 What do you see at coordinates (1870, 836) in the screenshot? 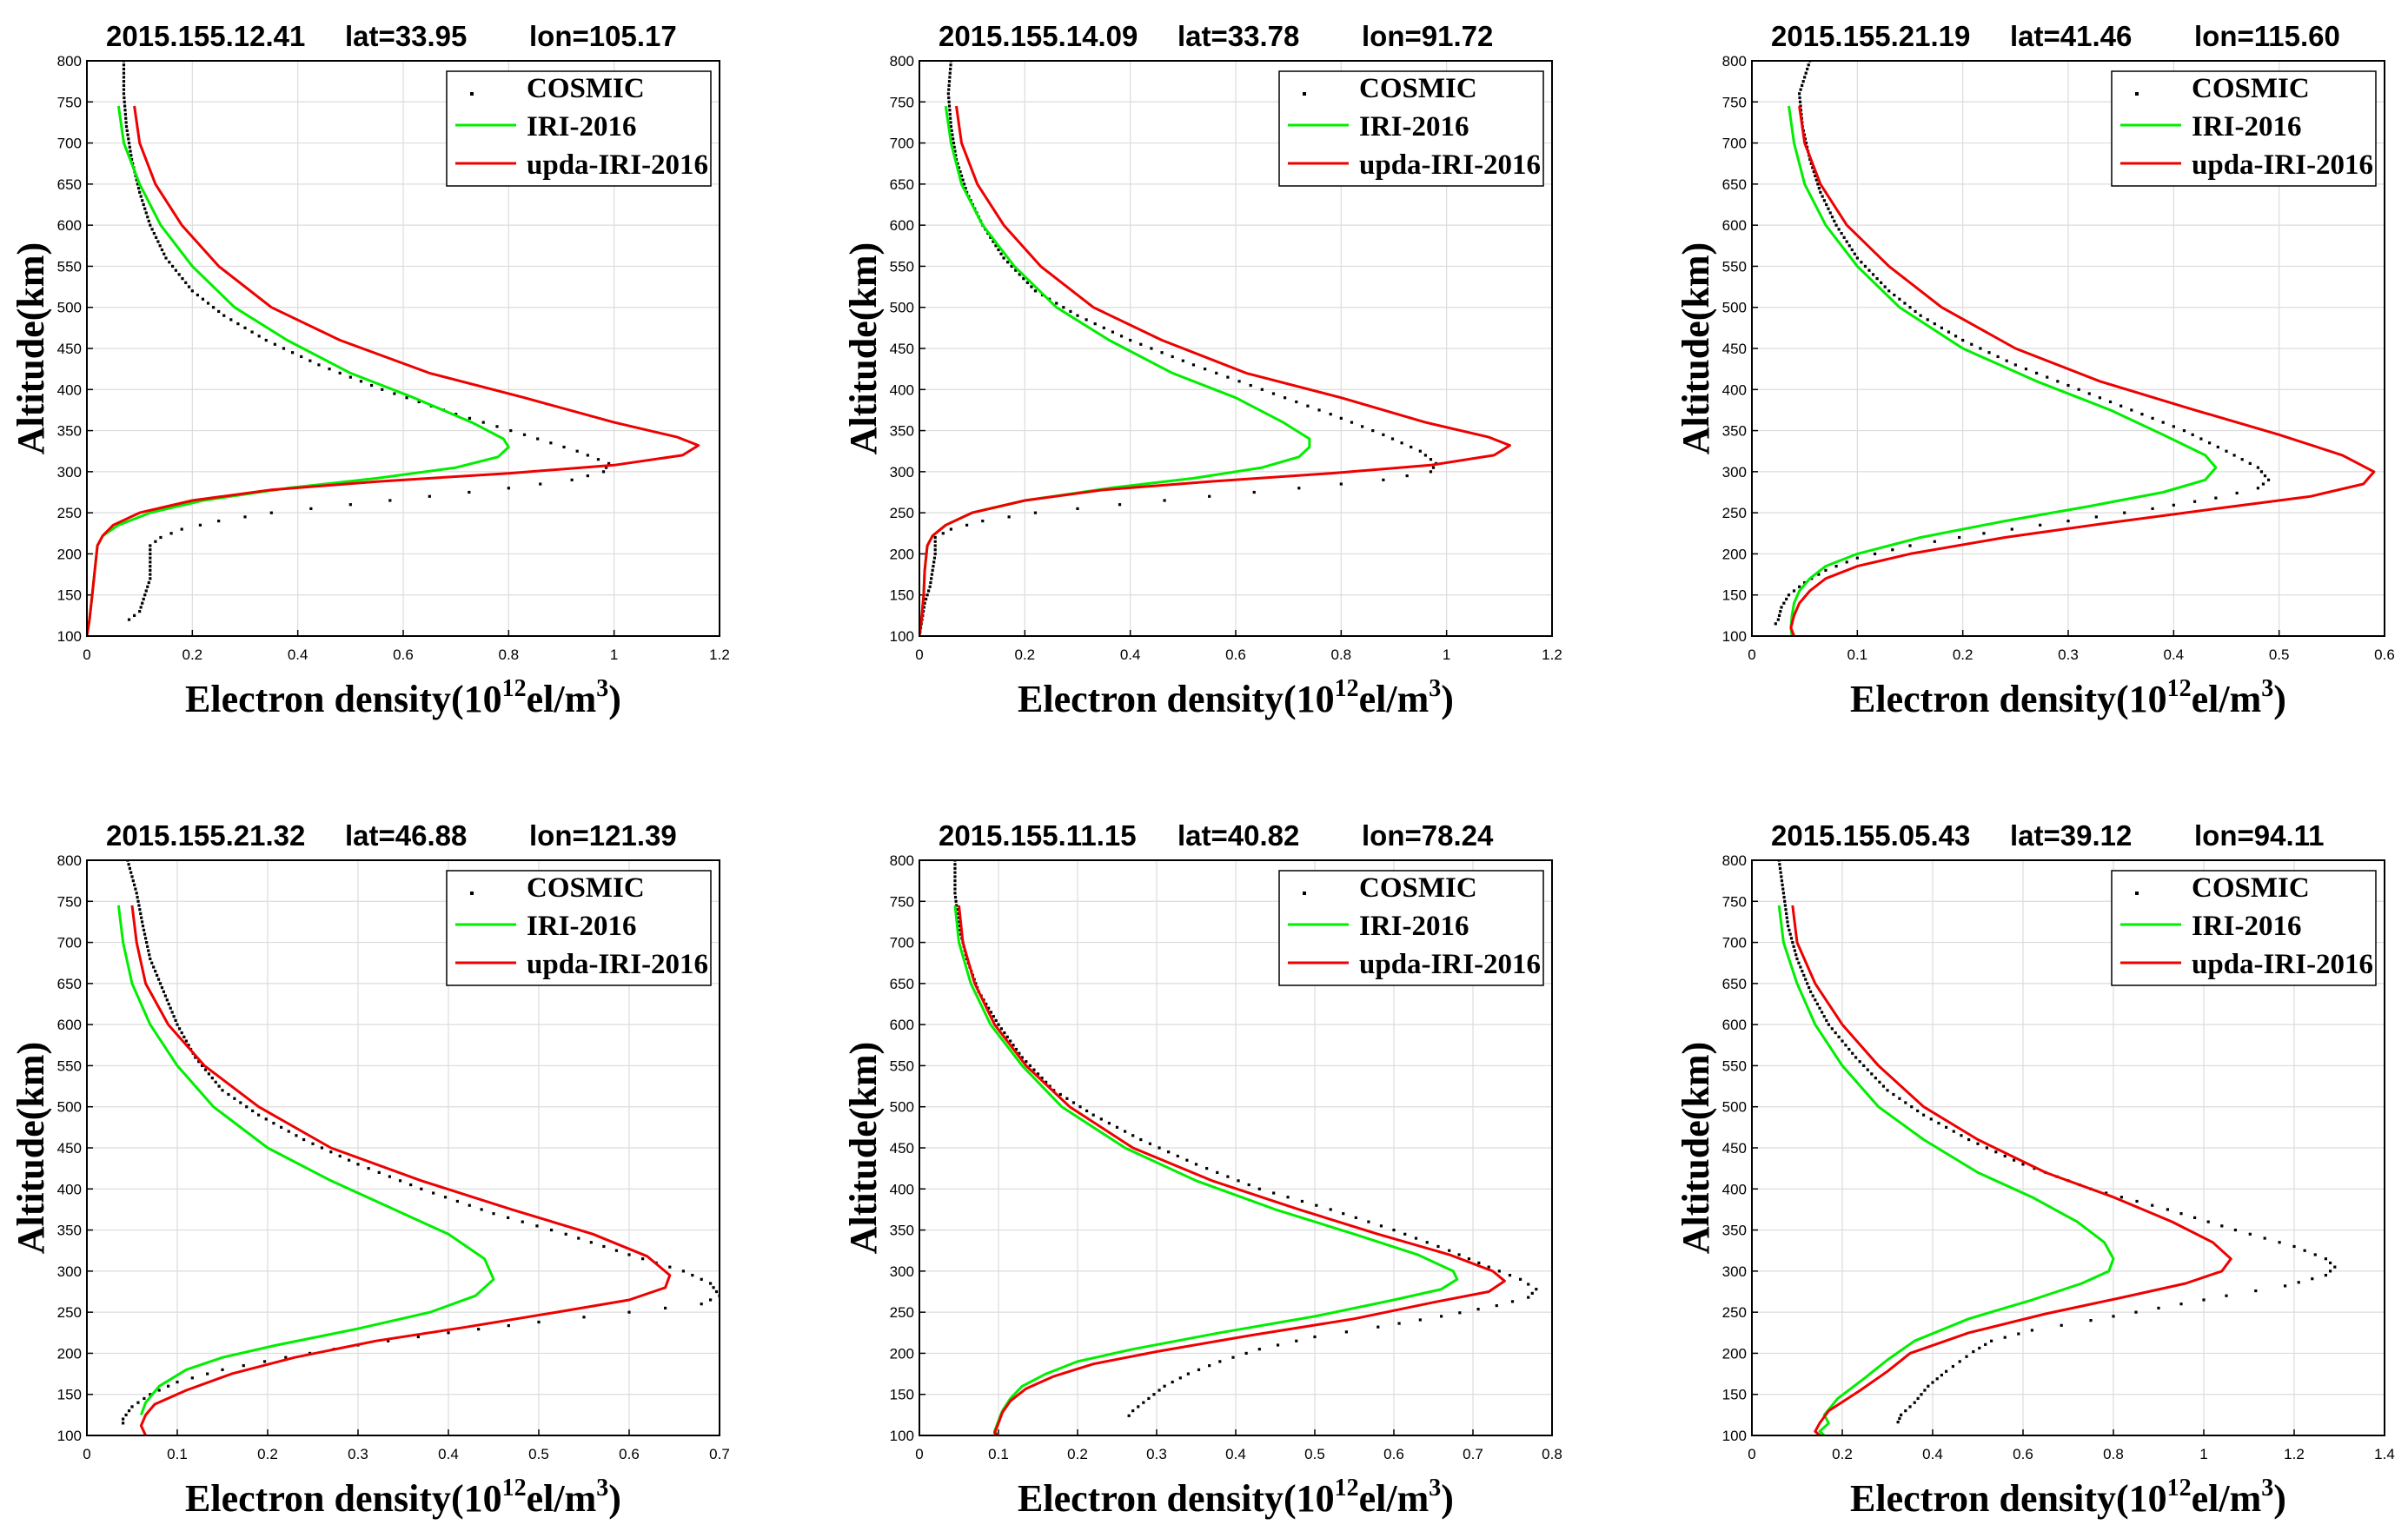
I see `chart-title-part: 2015.155.05.43` at bounding box center [1870, 836].